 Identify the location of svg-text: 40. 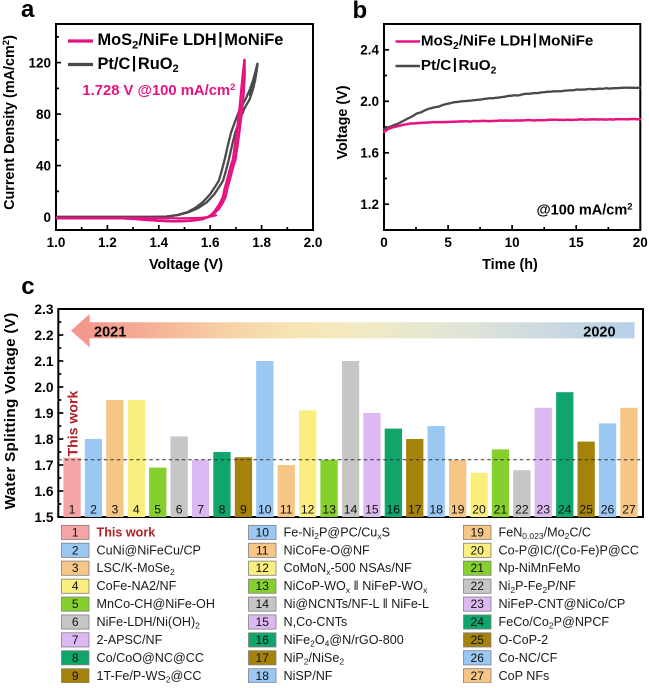
(43, 165).